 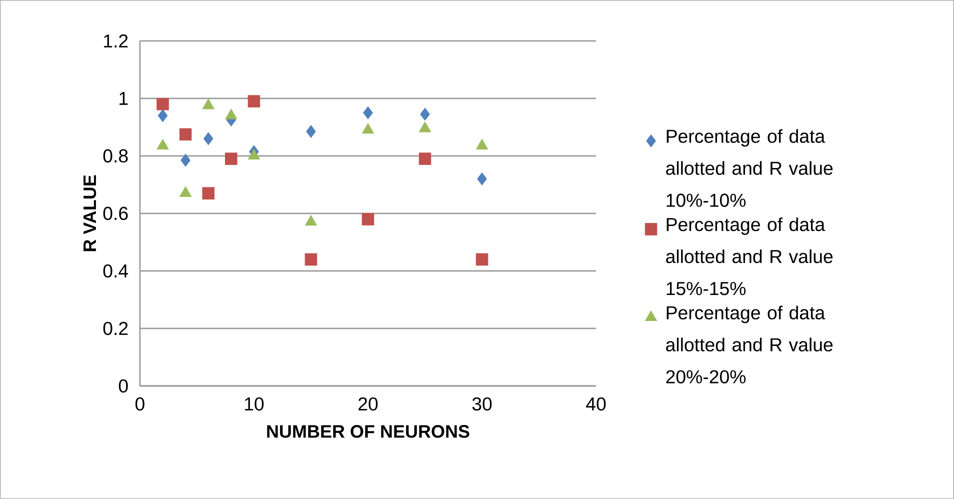 What do you see at coordinates (115, 329) in the screenshot?
I see `y-tick-label: 0.2` at bounding box center [115, 329].